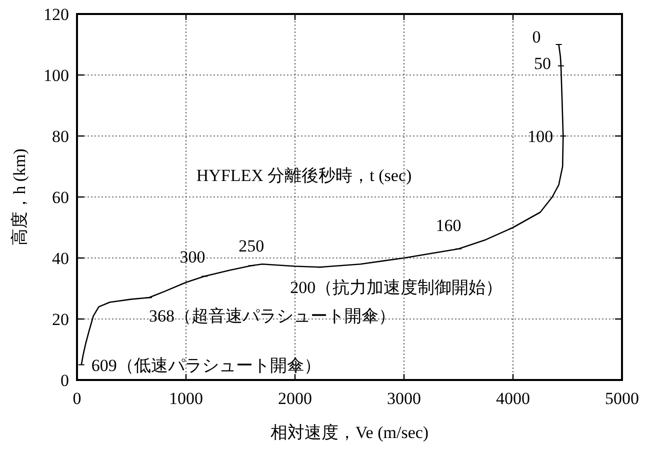  What do you see at coordinates (349, 432) in the screenshot?
I see `x-axis-title: 相対速度，Ve (m/sec)` at bounding box center [349, 432].